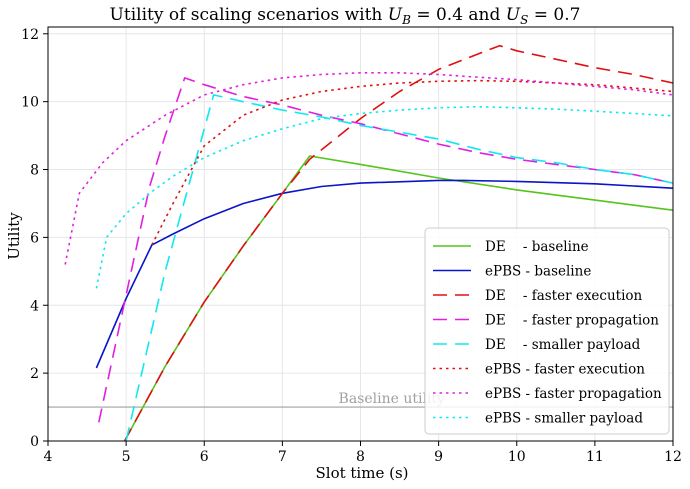 The width and height of the screenshot is (690, 489). What do you see at coordinates (438, 457) in the screenshot?
I see `x-tick-label: 9` at bounding box center [438, 457].